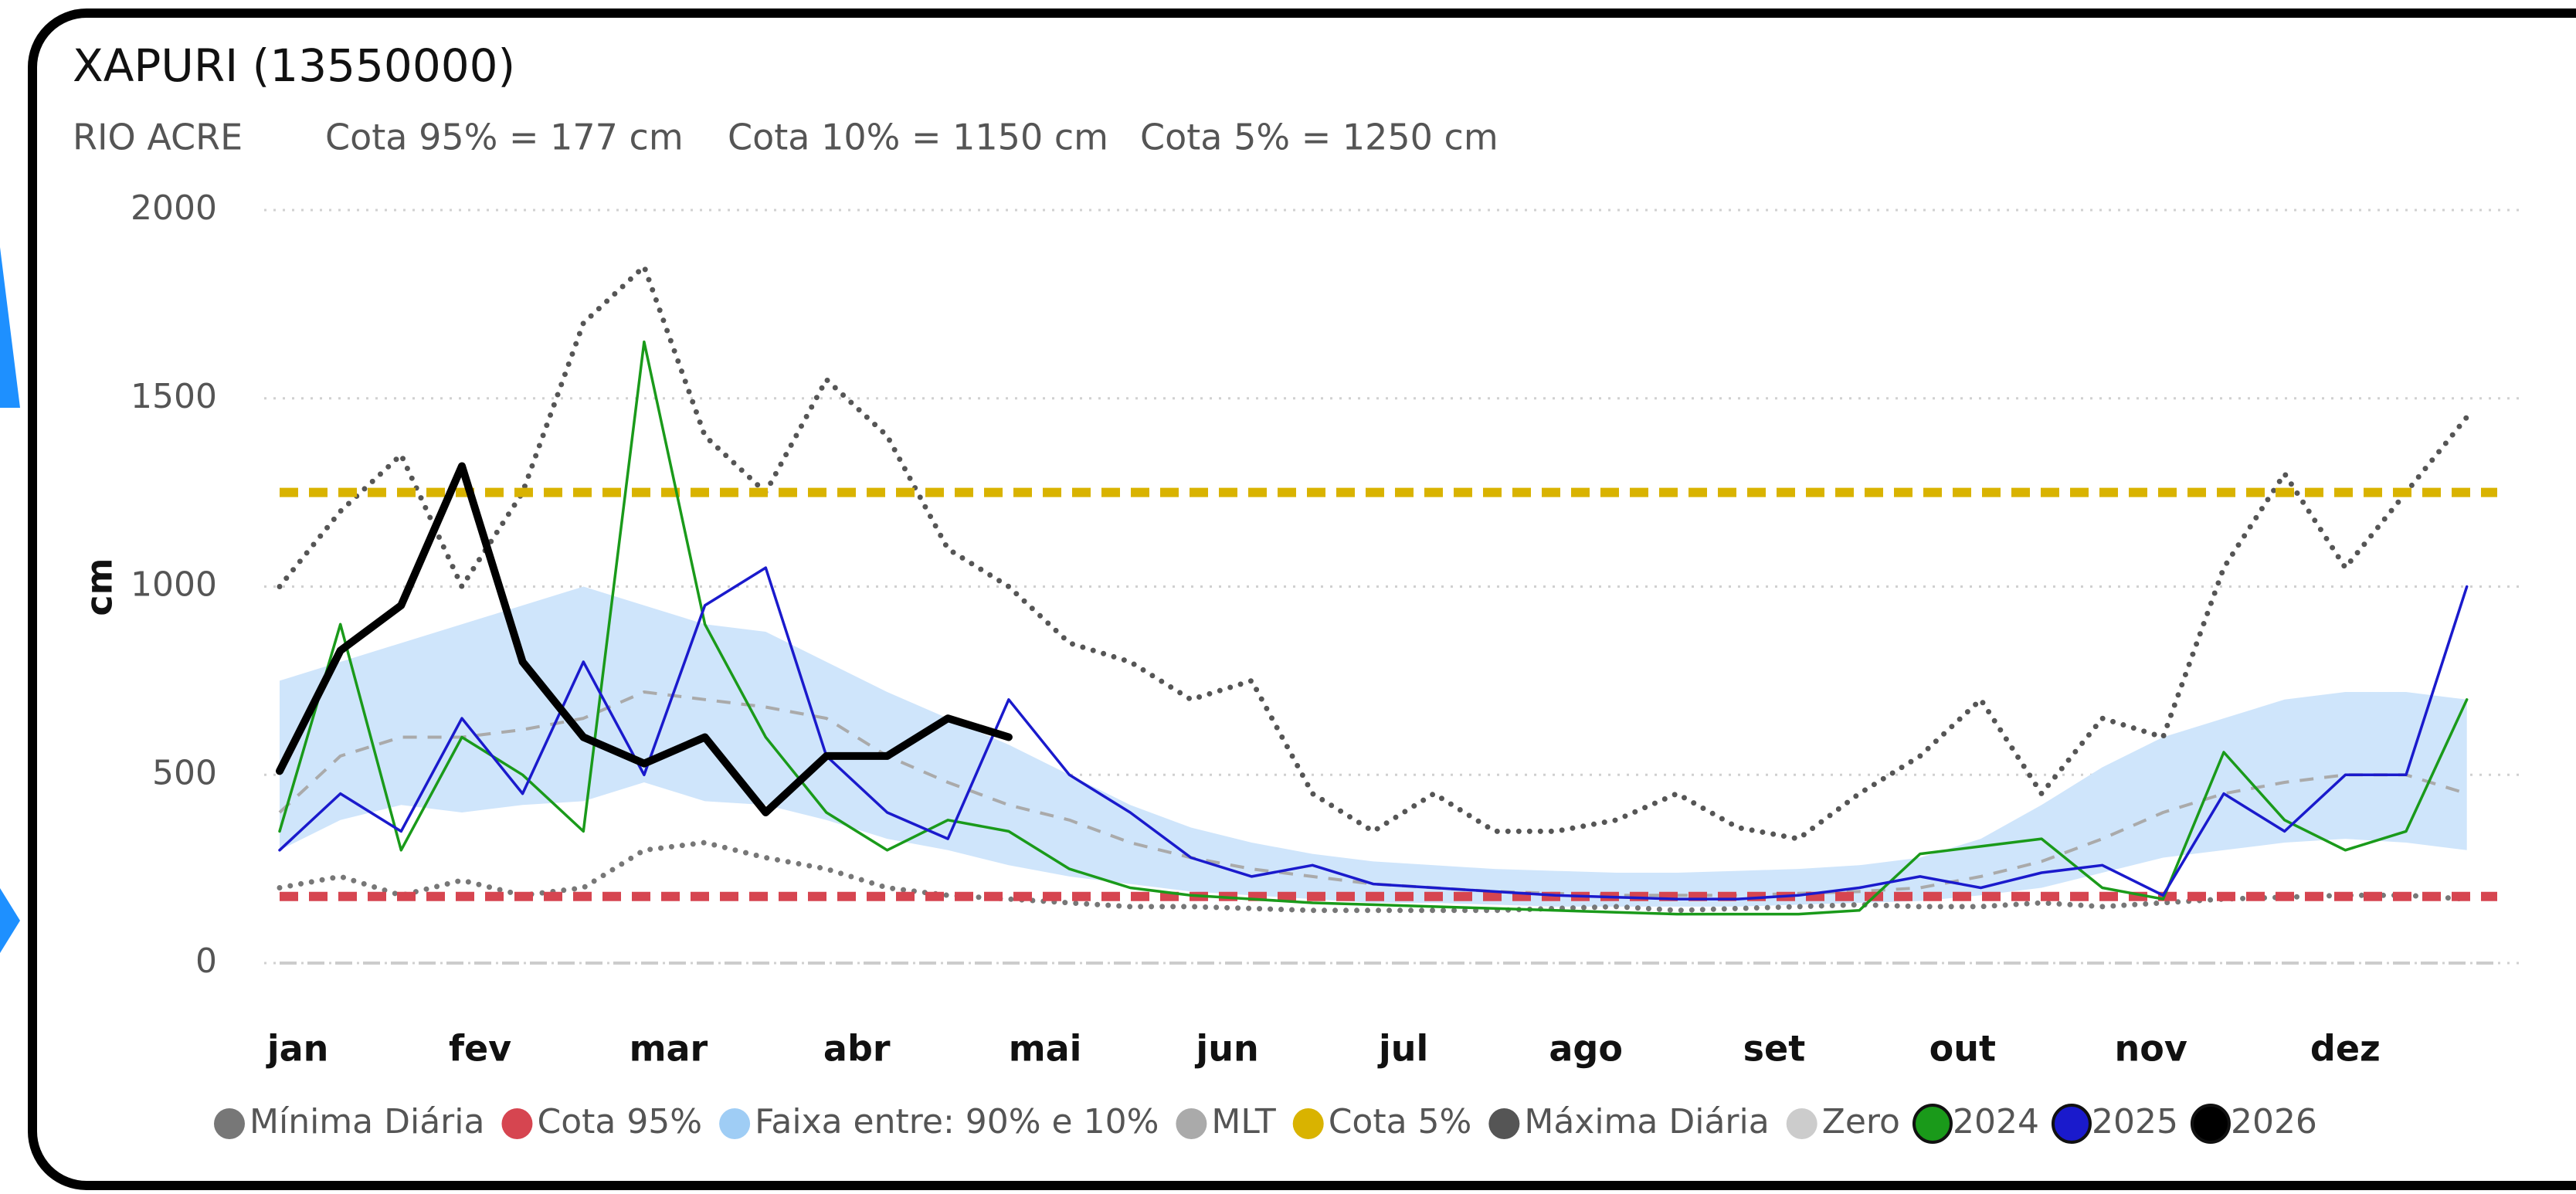 The height and width of the screenshot is (1194, 2576). What do you see at coordinates (480, 1049) in the screenshot?
I see `x-tick-label: fev` at bounding box center [480, 1049].